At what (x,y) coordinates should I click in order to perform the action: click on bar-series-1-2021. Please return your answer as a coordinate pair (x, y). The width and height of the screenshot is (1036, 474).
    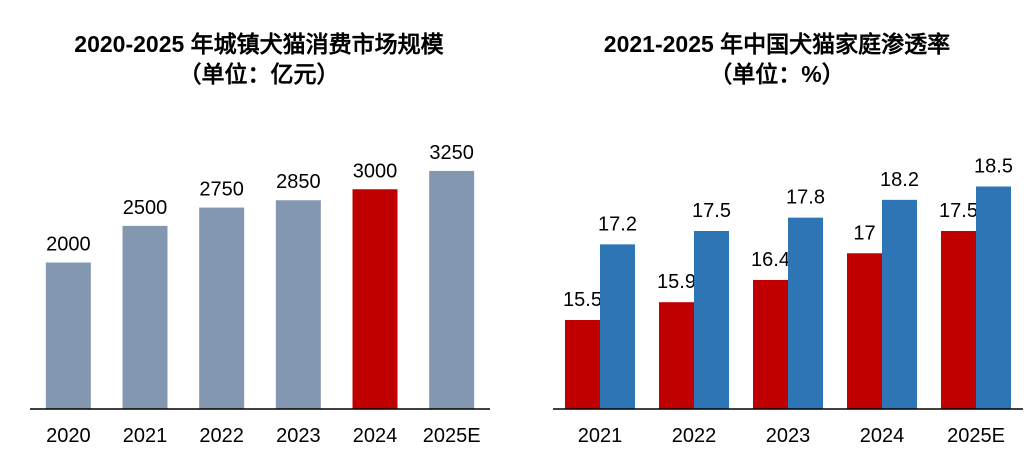
    Looking at the image, I should click on (582, 364).